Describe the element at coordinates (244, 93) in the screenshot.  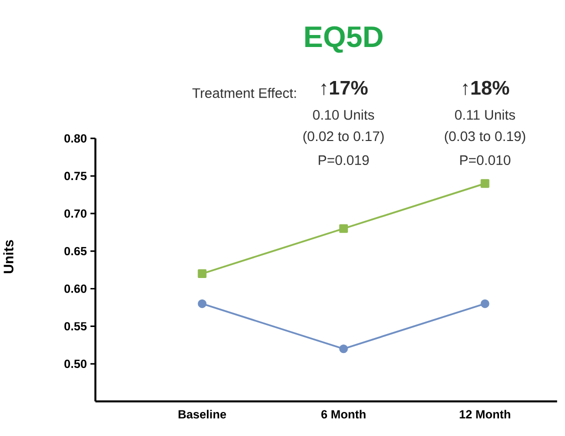
I see `text: Treatment Effect:` at that location.